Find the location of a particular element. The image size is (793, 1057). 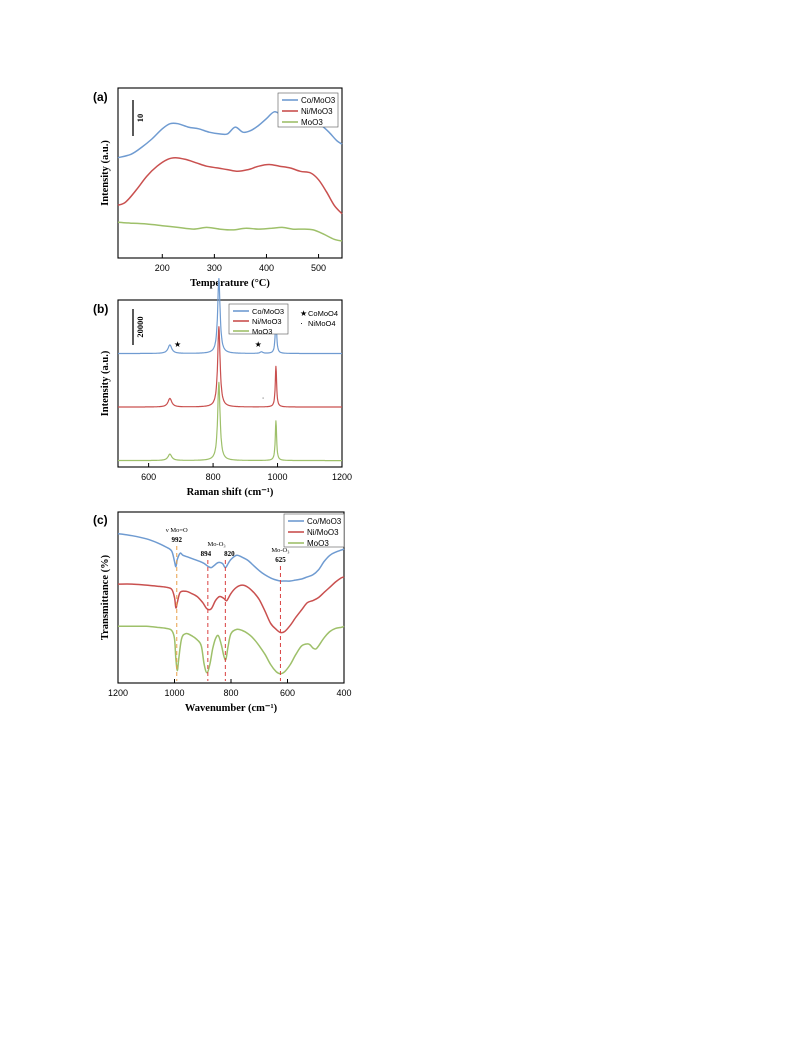

x-axis-label: Temperature (°C) is located at coordinates (230, 283).